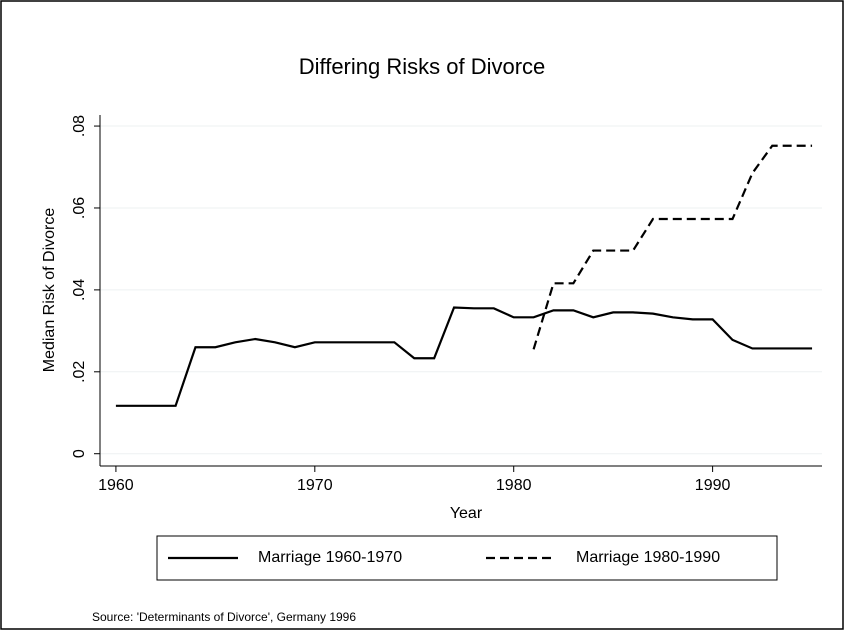 Image resolution: width=844 pixels, height=630 pixels. What do you see at coordinates (79, 208) in the screenshot?
I see `y-tick-label: .06` at bounding box center [79, 208].